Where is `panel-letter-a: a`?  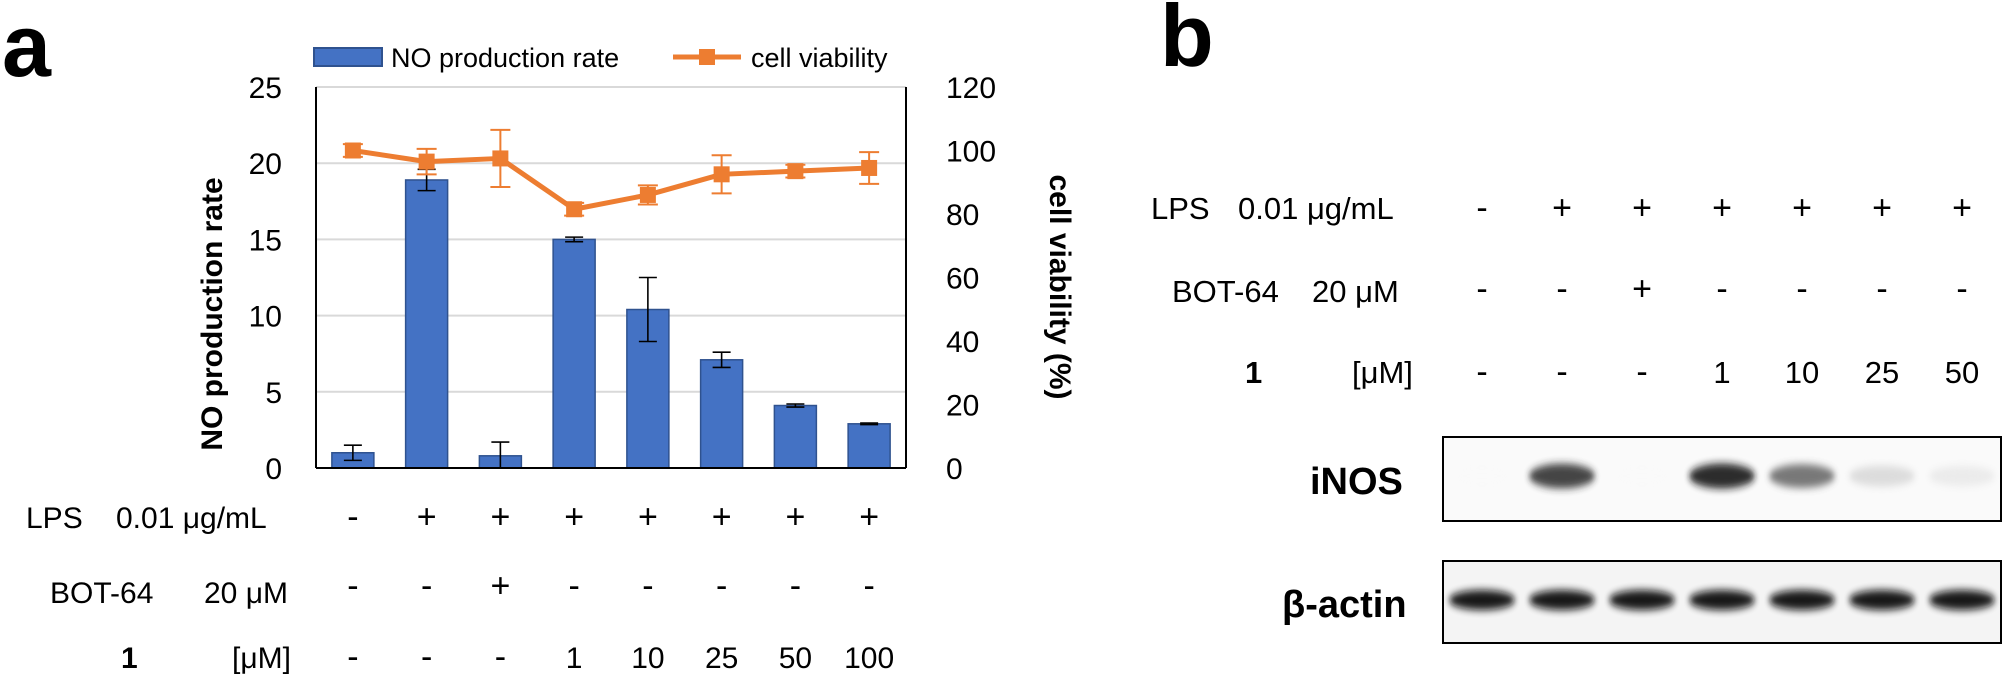
panel-letter-a: a is located at coordinates (27, 47).